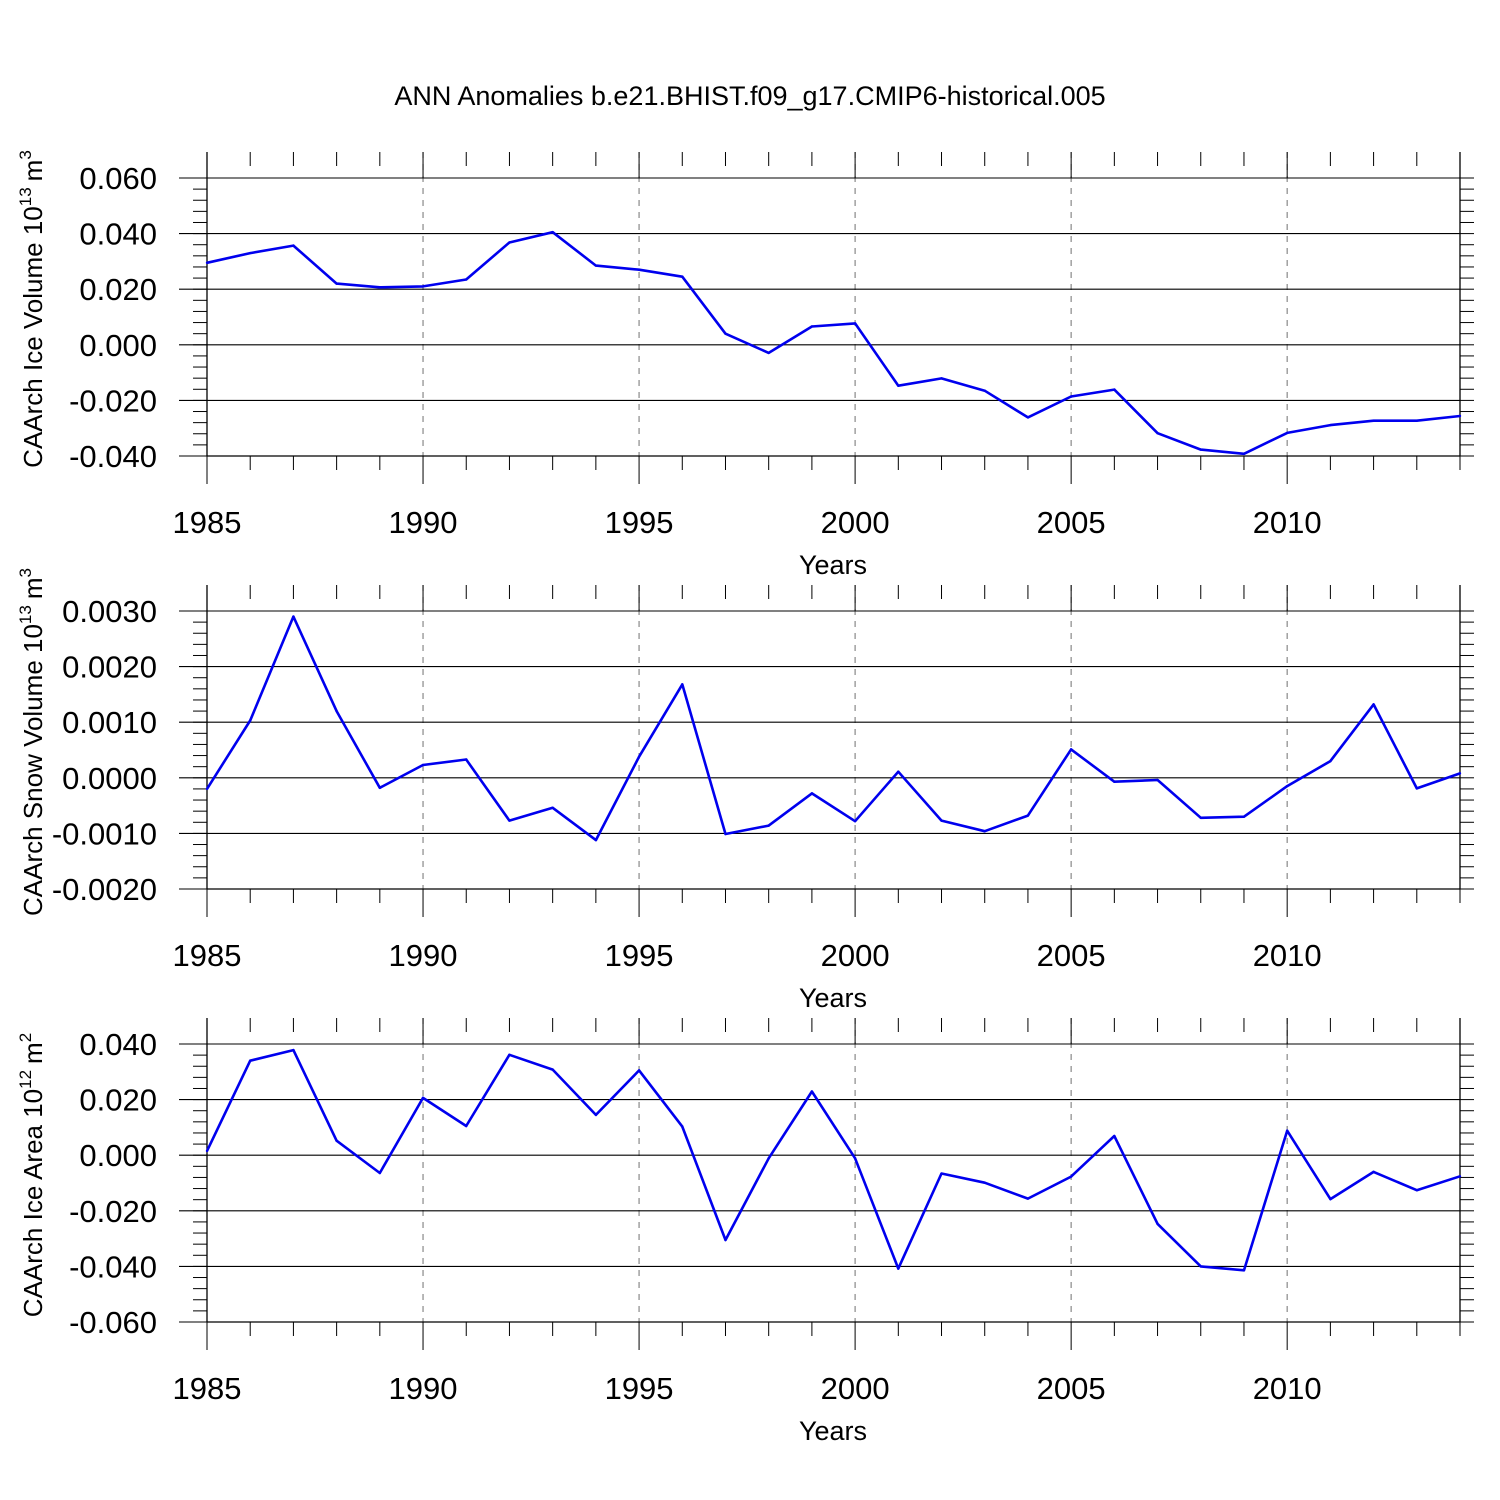 This screenshot has width=1500, height=1500. What do you see at coordinates (118, 1044) in the screenshot?
I see `y-tick-label: 0.040` at bounding box center [118, 1044].